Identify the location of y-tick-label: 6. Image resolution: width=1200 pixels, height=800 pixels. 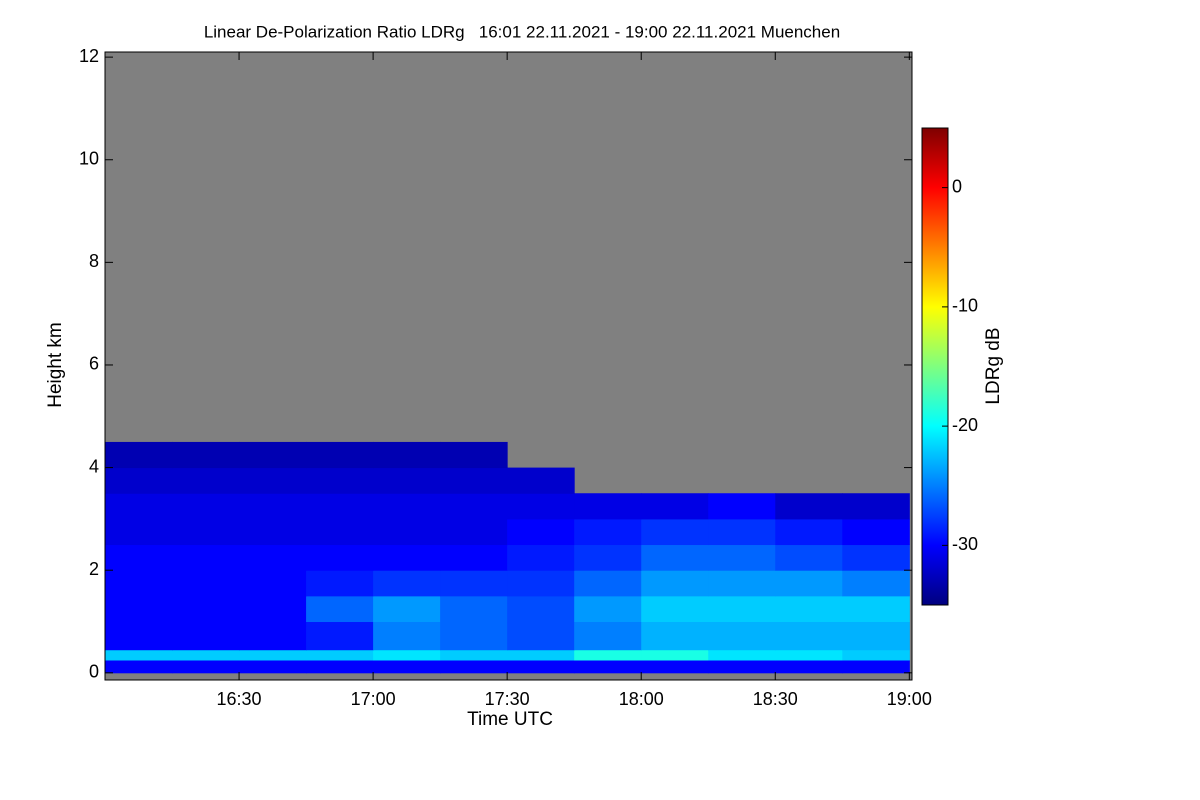
(94, 364).